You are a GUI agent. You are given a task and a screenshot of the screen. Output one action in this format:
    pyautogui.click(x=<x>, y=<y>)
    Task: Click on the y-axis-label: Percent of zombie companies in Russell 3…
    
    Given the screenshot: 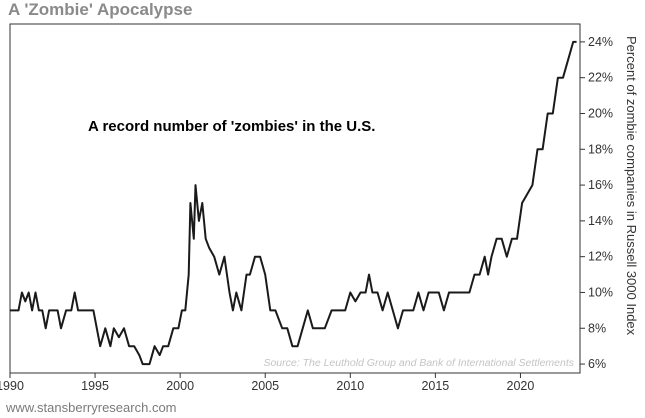 What is the action you would take?
    pyautogui.click(x=631, y=186)
    